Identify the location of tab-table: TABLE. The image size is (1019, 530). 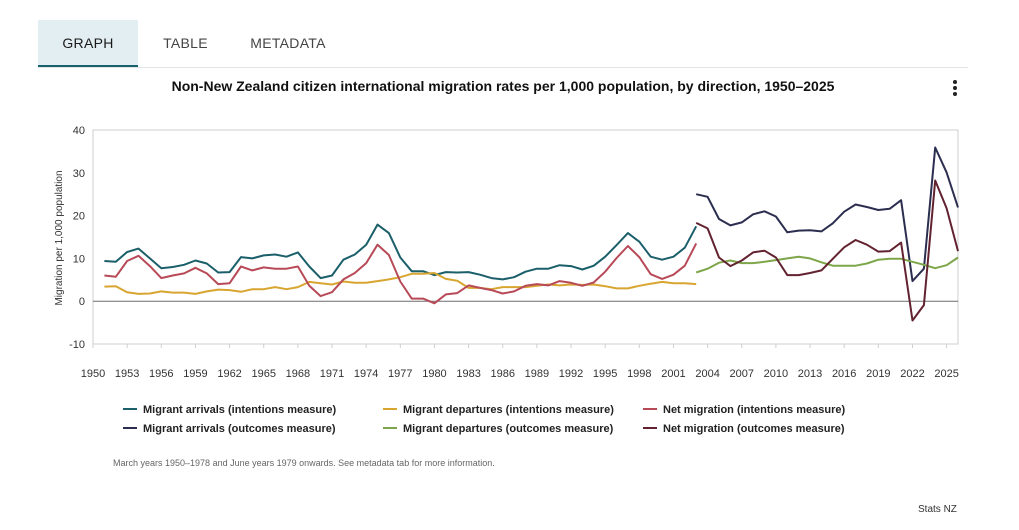
(185, 43).